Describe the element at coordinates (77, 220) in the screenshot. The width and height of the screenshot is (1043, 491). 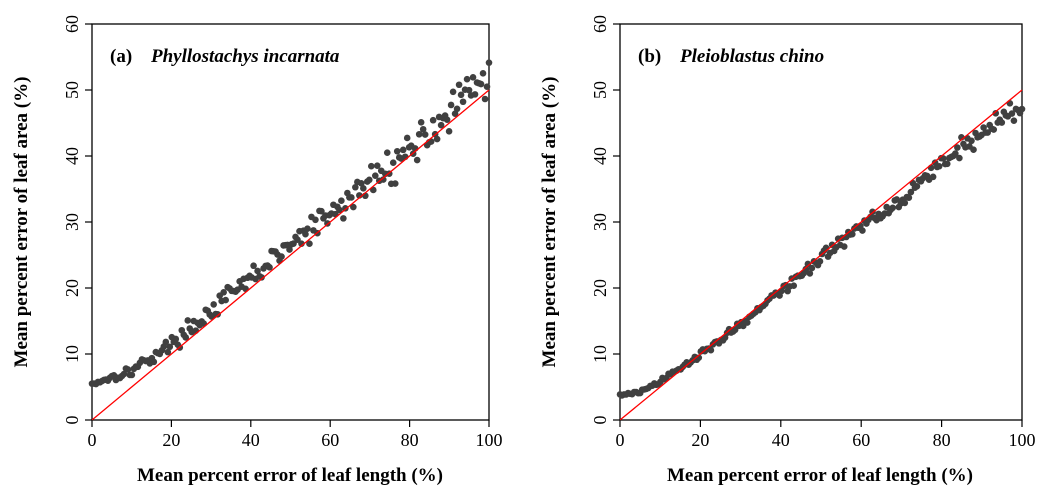
I see `y-axis-ticks: 0 10 20 30 40 50 60` at that location.